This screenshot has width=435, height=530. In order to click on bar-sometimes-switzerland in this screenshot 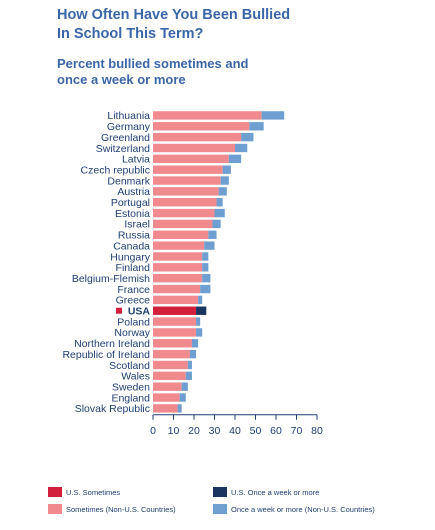, I will do `click(194, 148)`.